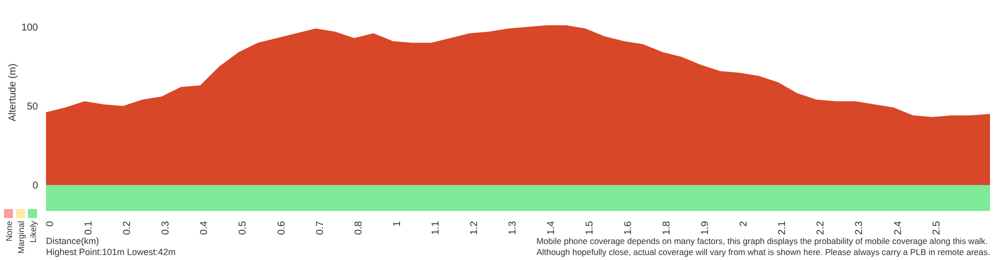 The width and height of the screenshot is (1000, 260). Describe the element at coordinates (35, 186) in the screenshot. I see `y-tick-label: 0` at that location.